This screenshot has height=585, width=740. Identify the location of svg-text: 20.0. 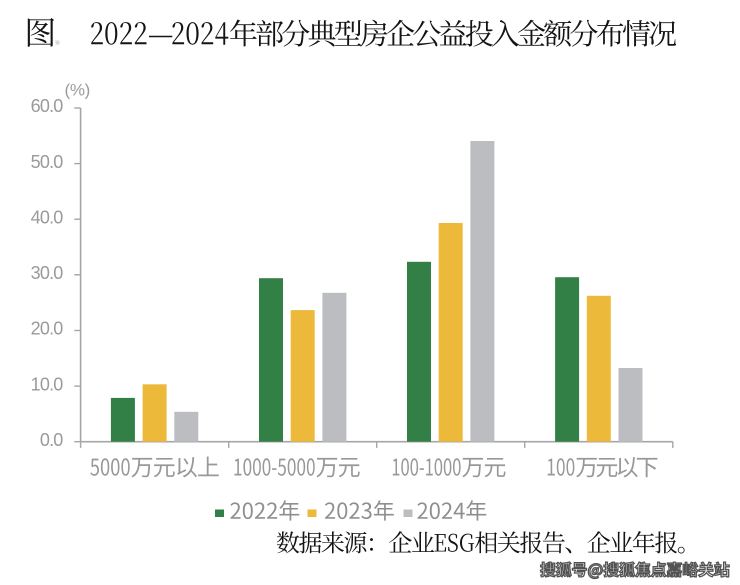
(47, 329).